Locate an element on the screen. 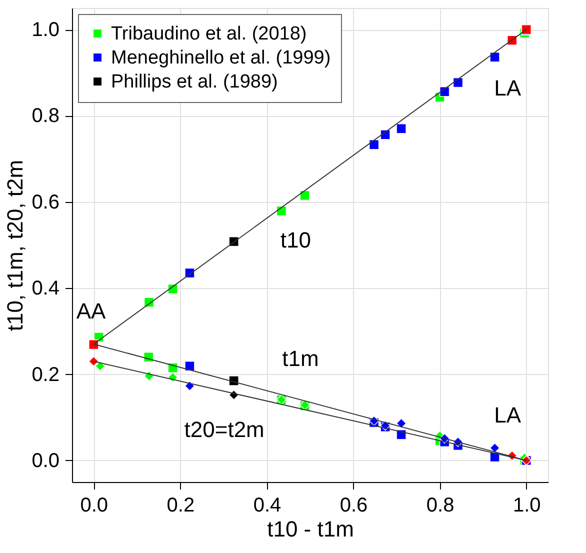 The image size is (586, 553). y-axis-title: t10, t1m, t20, t2m is located at coordinates (15, 246).